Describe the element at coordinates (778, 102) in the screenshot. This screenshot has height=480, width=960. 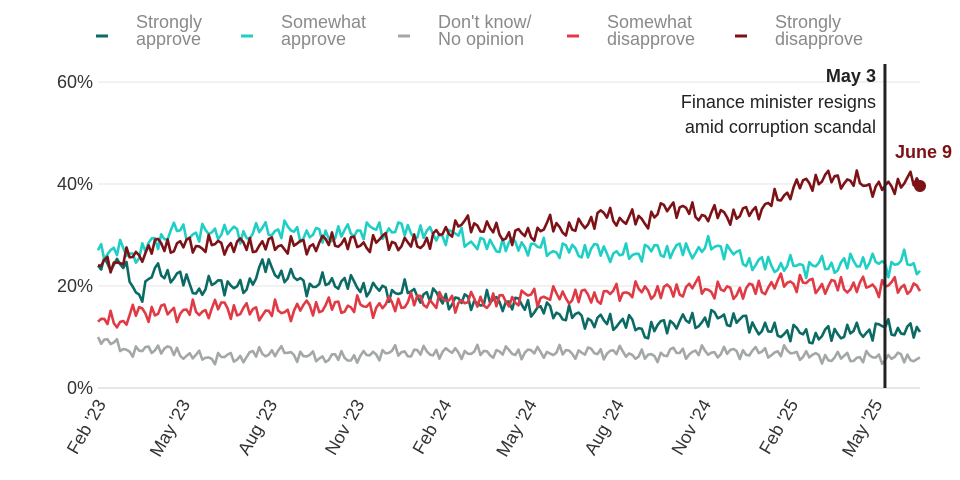
I see `event-description: Finance minister resigns` at that location.